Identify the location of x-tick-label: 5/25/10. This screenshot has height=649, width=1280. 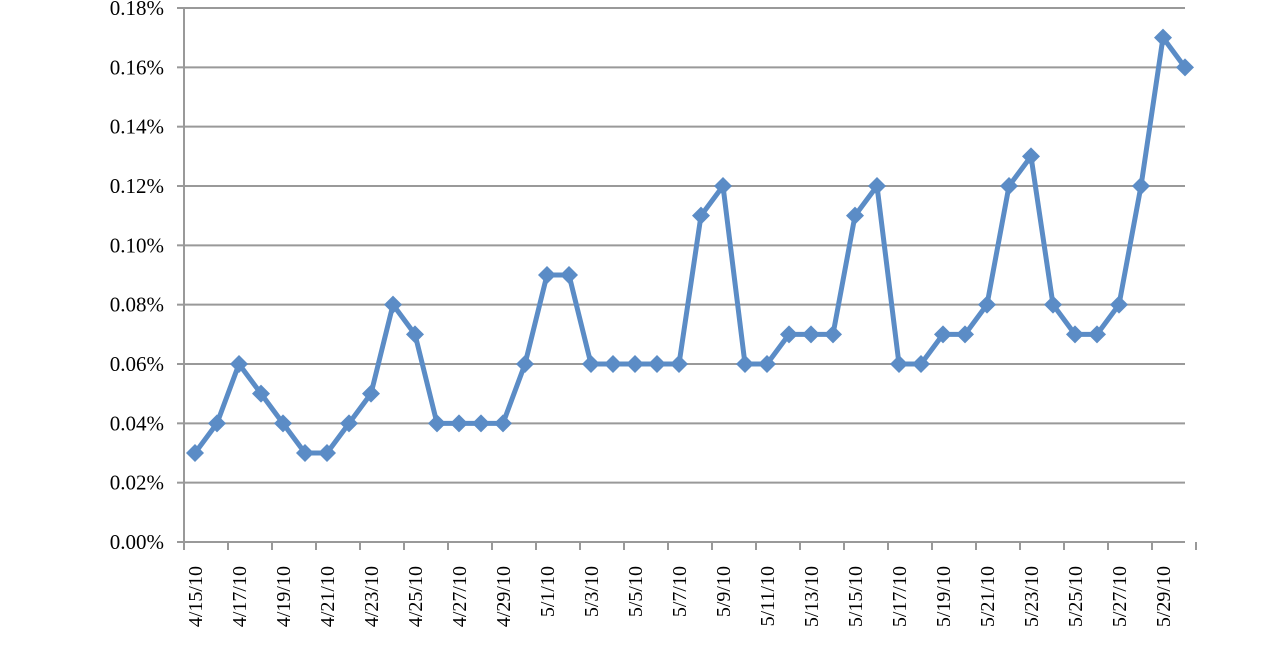
(1076, 596).